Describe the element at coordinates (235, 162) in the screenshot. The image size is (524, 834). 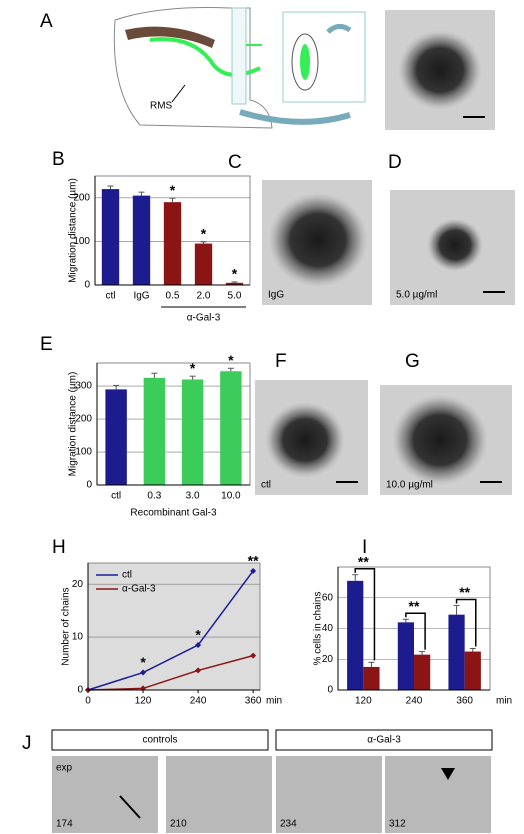
I see `panel-letter: C` at that location.